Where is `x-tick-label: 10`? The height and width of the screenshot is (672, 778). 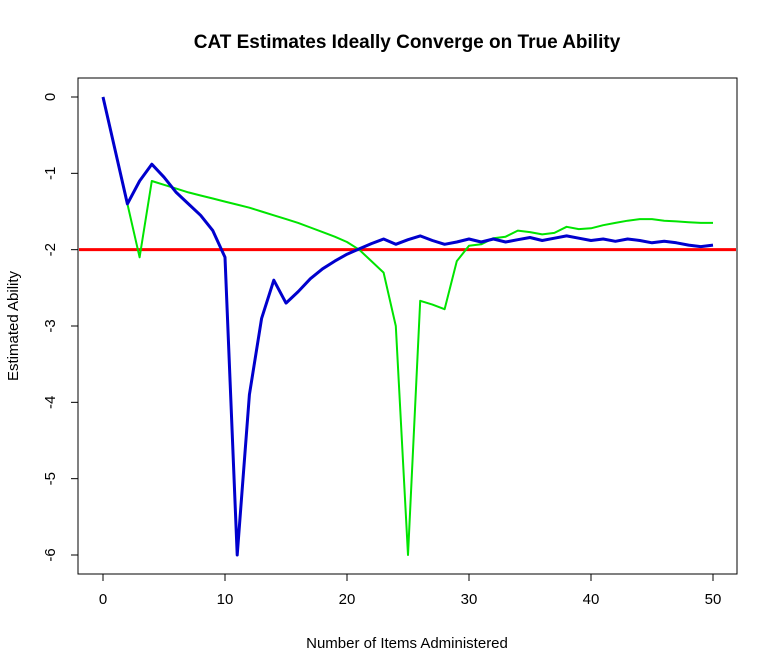
x-tick-label: 10 is located at coordinates (225, 599).